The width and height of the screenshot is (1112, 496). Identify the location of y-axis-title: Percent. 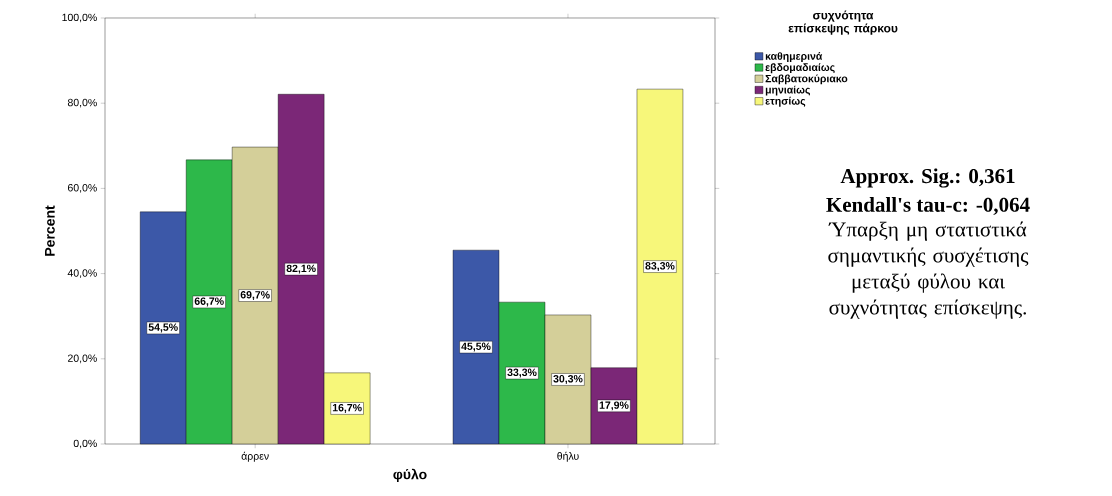
(50, 230).